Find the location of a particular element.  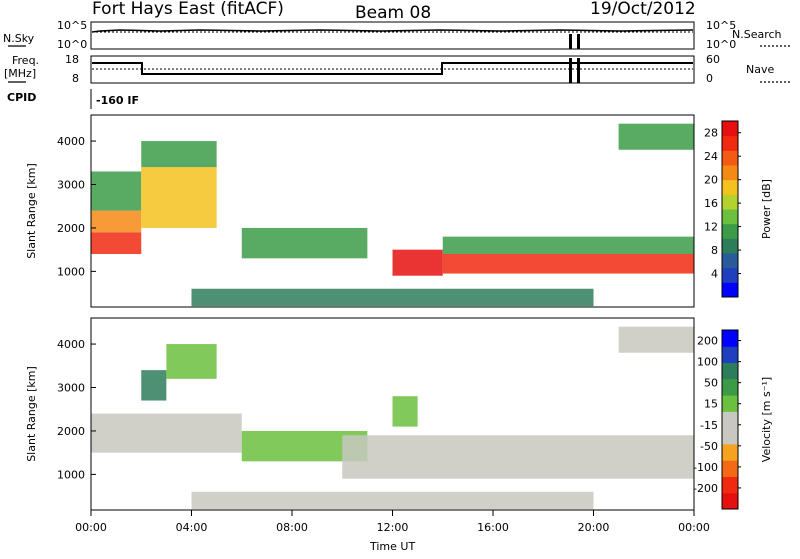

x-axis-label: Time UT is located at coordinates (392, 546).